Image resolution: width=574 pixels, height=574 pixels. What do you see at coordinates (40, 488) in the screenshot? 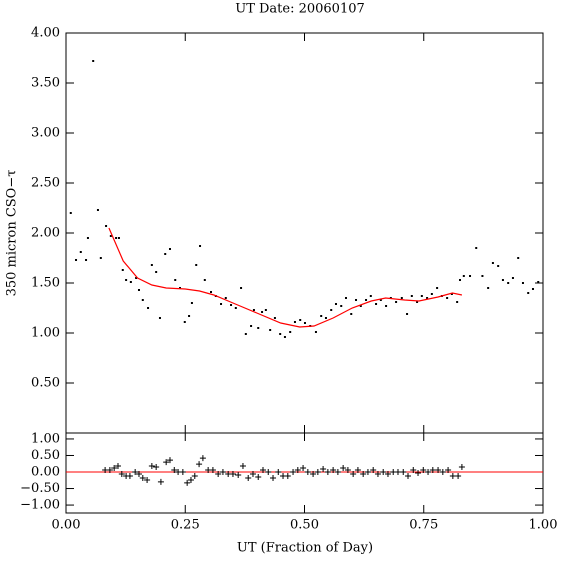
I see `y-tick-label: −0.50` at bounding box center [40, 488].